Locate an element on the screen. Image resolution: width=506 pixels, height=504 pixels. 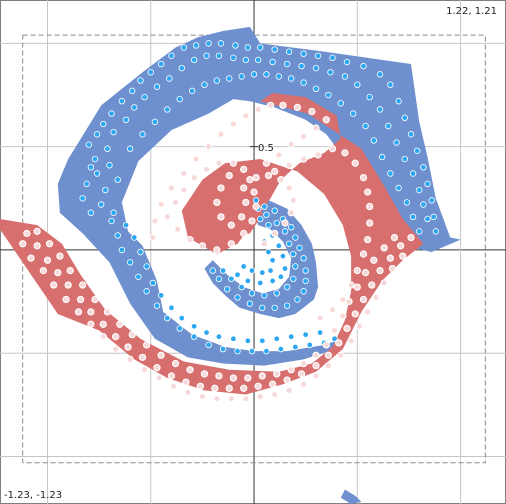
corner-bottom-left-label: -1.23, -1.23 is located at coordinates (33, 495).